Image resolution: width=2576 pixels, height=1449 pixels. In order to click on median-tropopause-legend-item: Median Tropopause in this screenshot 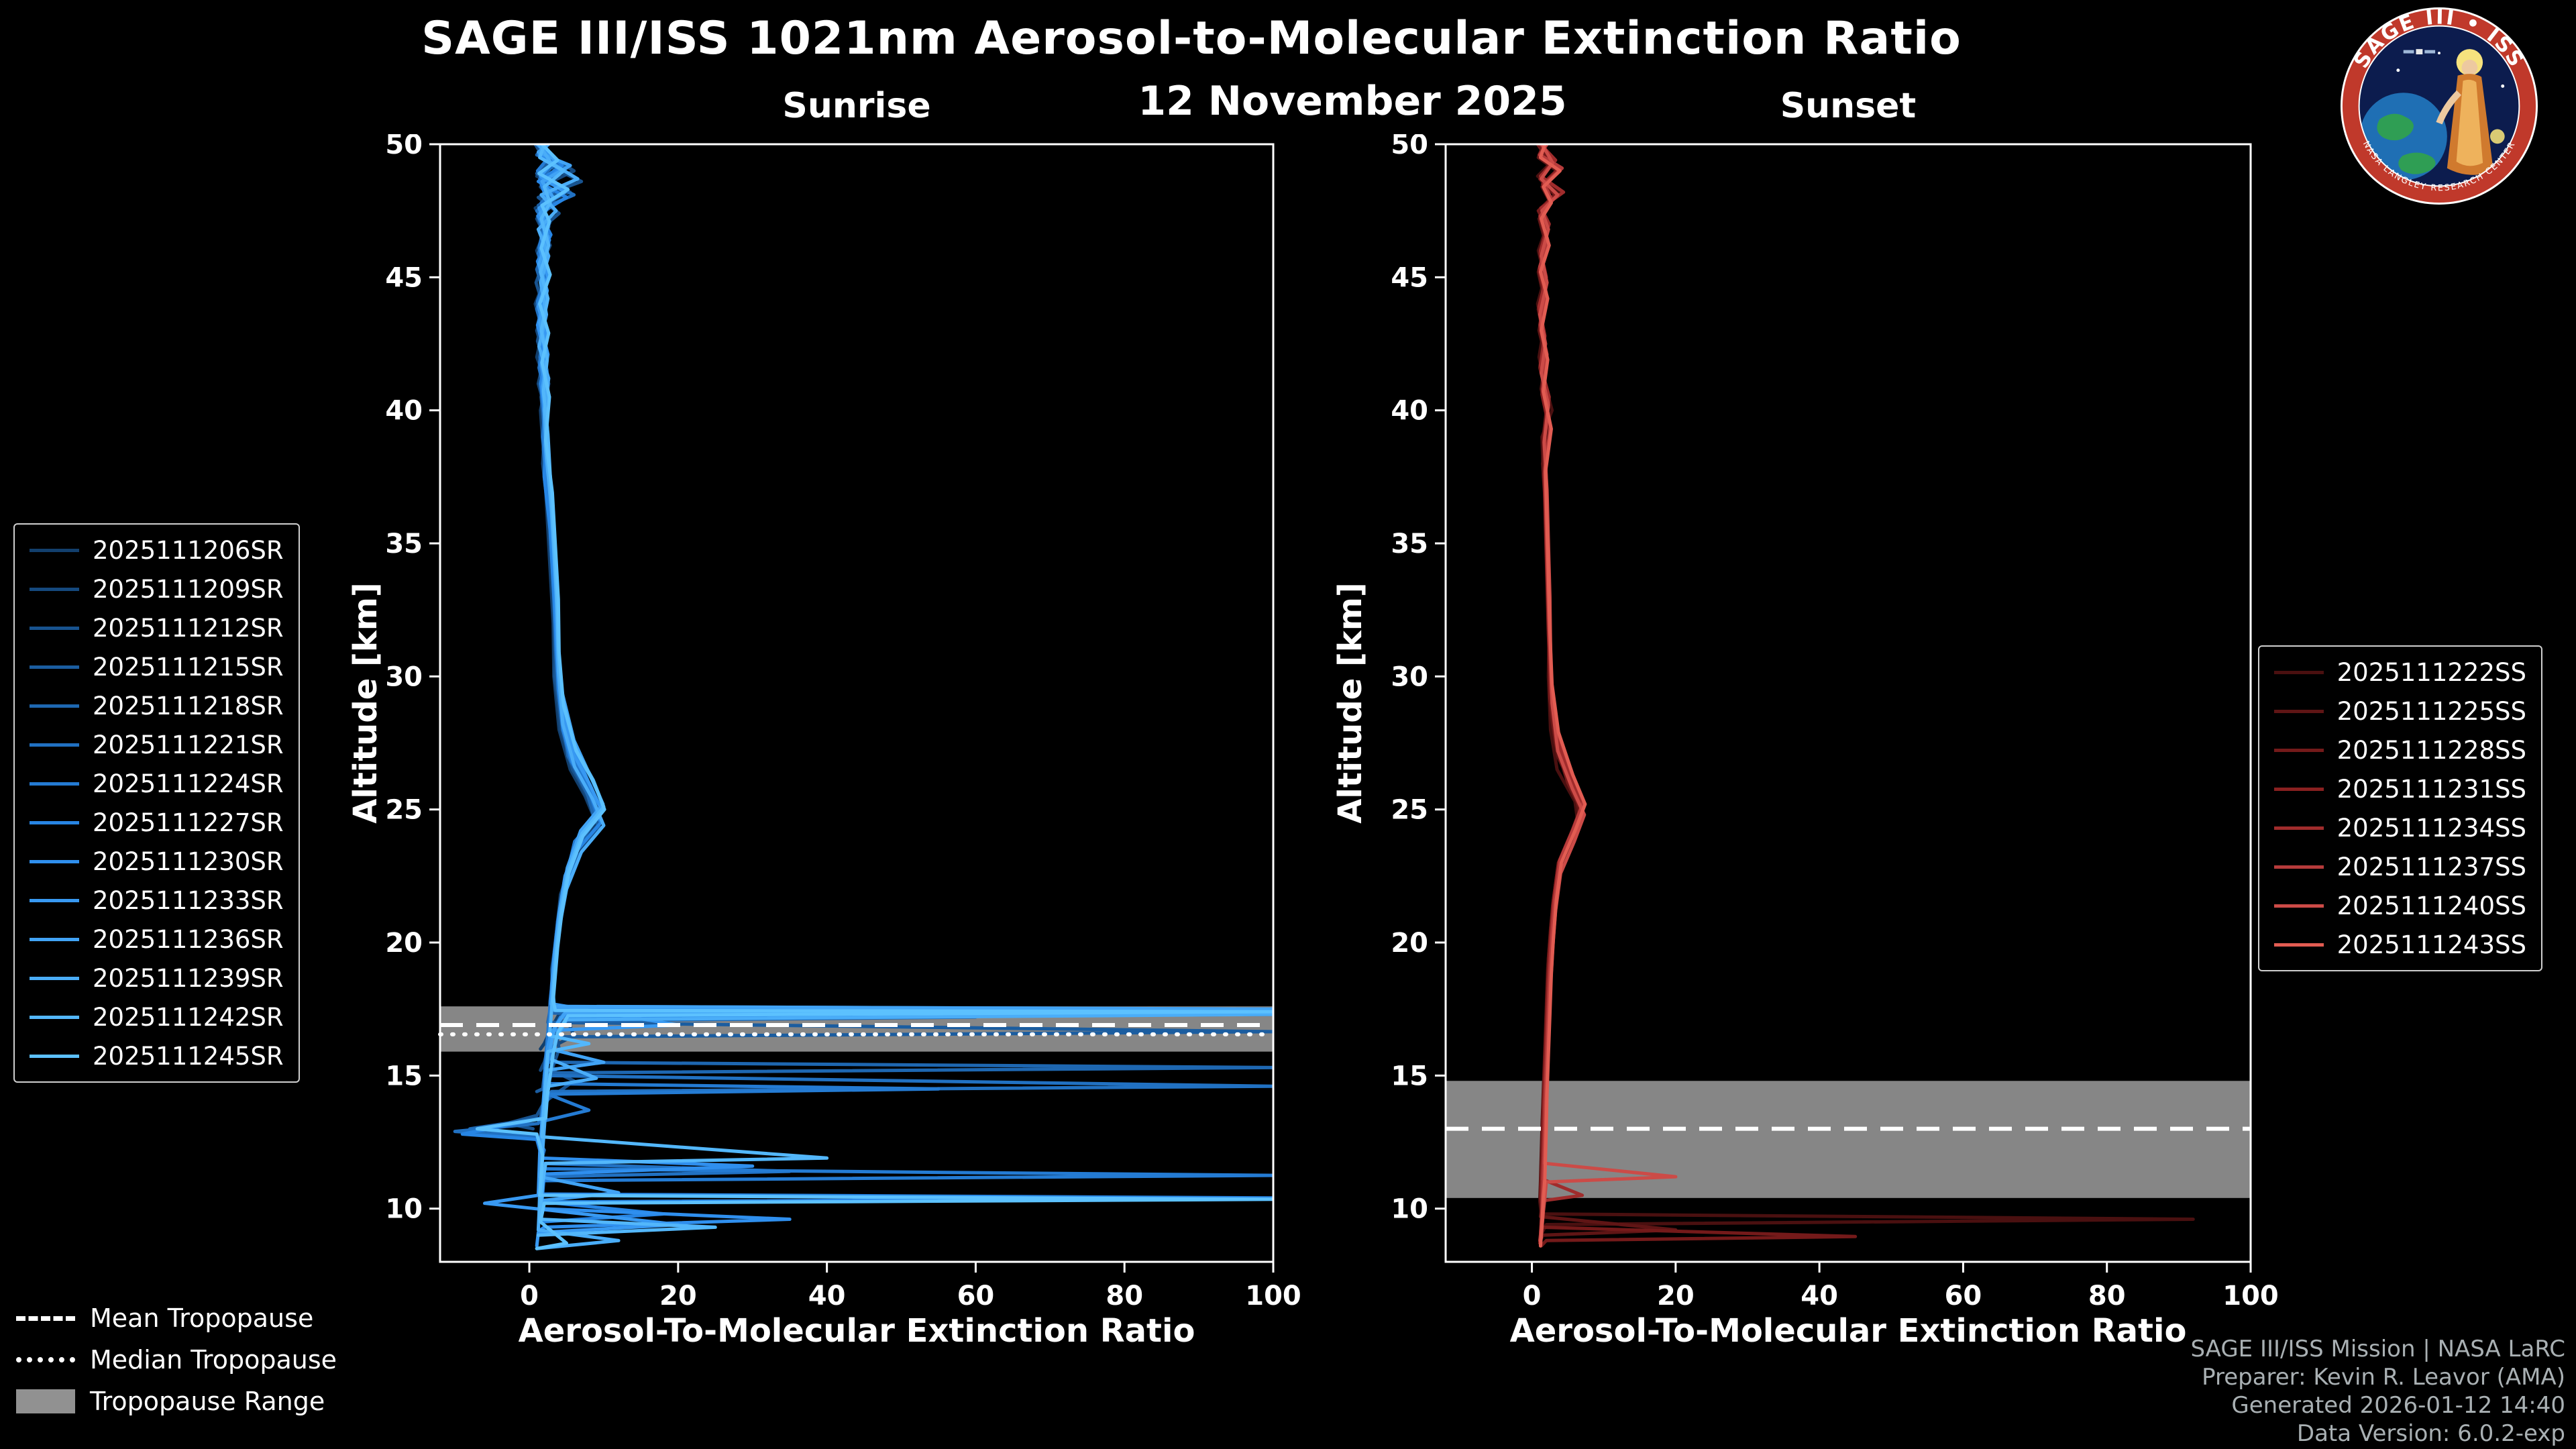, I will do `click(176, 1359)`.